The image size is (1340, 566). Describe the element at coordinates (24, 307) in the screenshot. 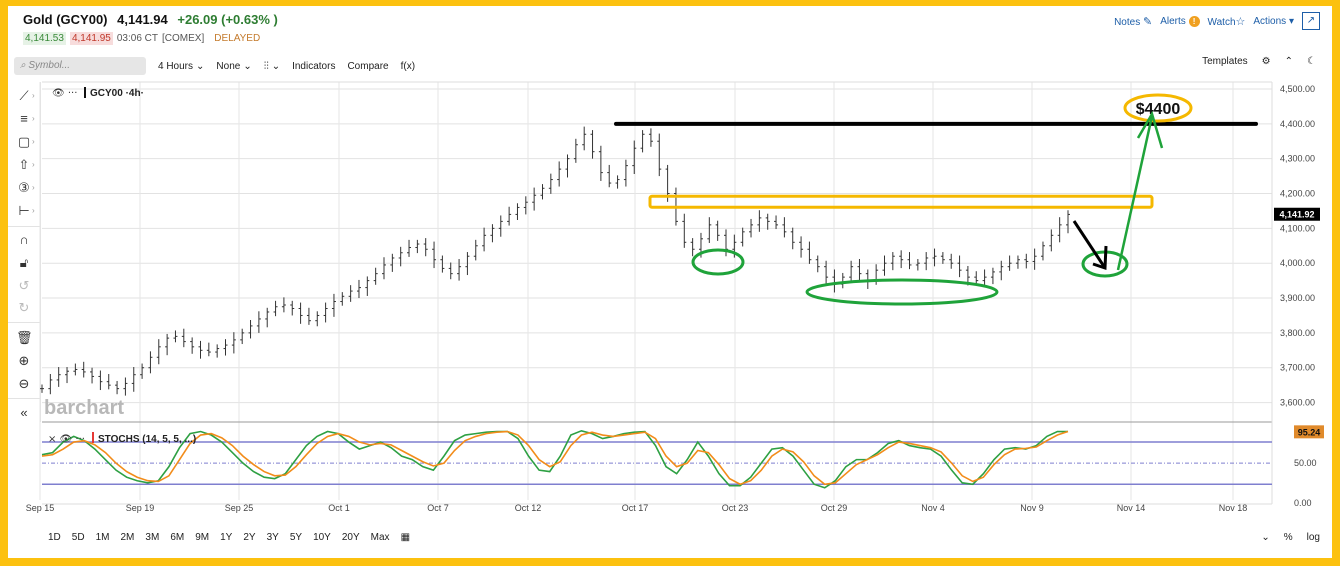

I see `redo-icon: ↻` at that location.